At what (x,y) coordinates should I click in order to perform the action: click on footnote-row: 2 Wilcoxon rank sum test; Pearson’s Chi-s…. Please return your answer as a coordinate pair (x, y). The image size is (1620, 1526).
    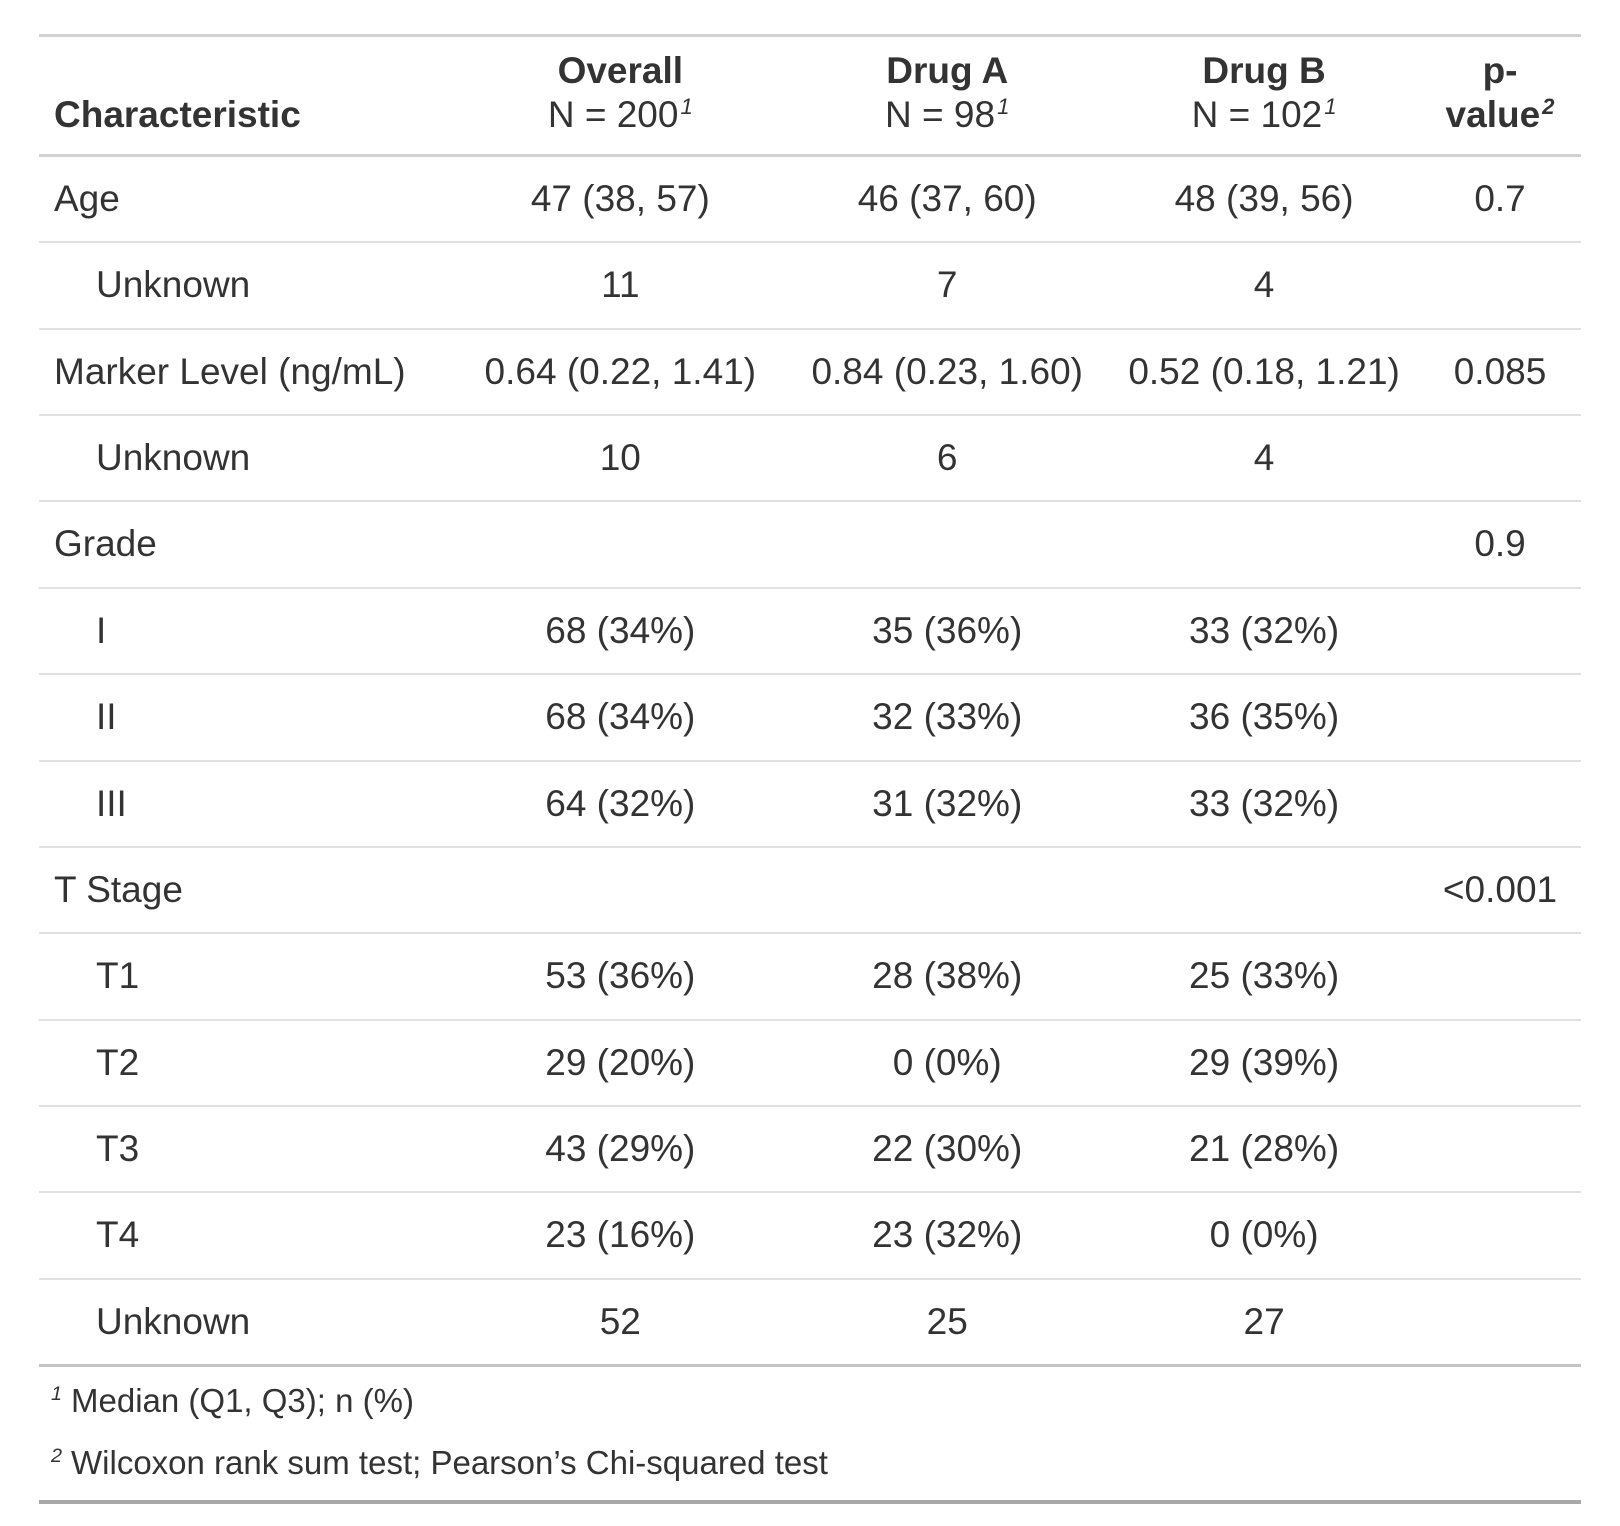
    Looking at the image, I should click on (810, 1466).